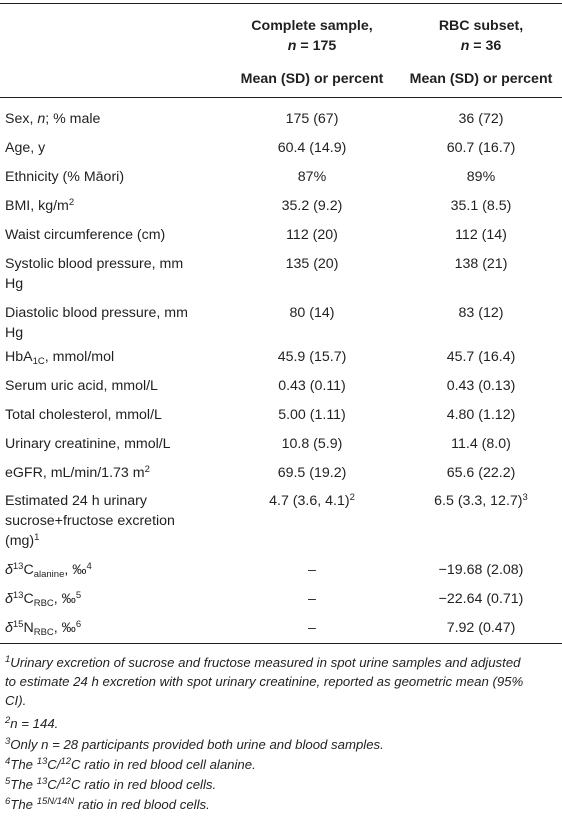 This screenshot has height=818, width=562. Describe the element at coordinates (312, 264) in the screenshot. I see `cell-complete: 135 (20)` at that location.